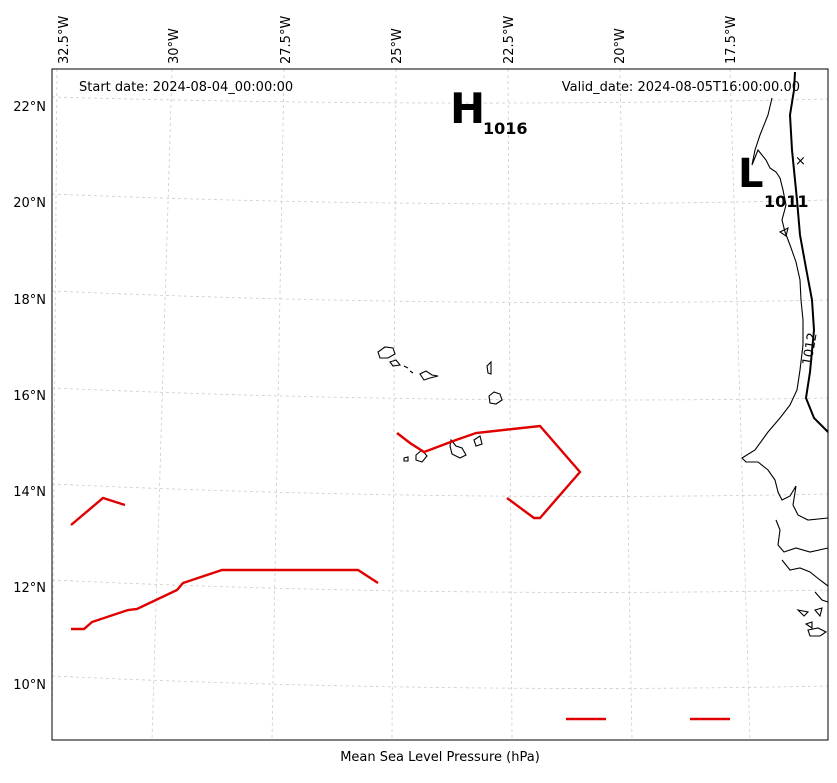 The height and width of the screenshot is (783, 837). Describe the element at coordinates (509, 40) in the screenshot. I see `lon-label: 22.5°W` at that location.